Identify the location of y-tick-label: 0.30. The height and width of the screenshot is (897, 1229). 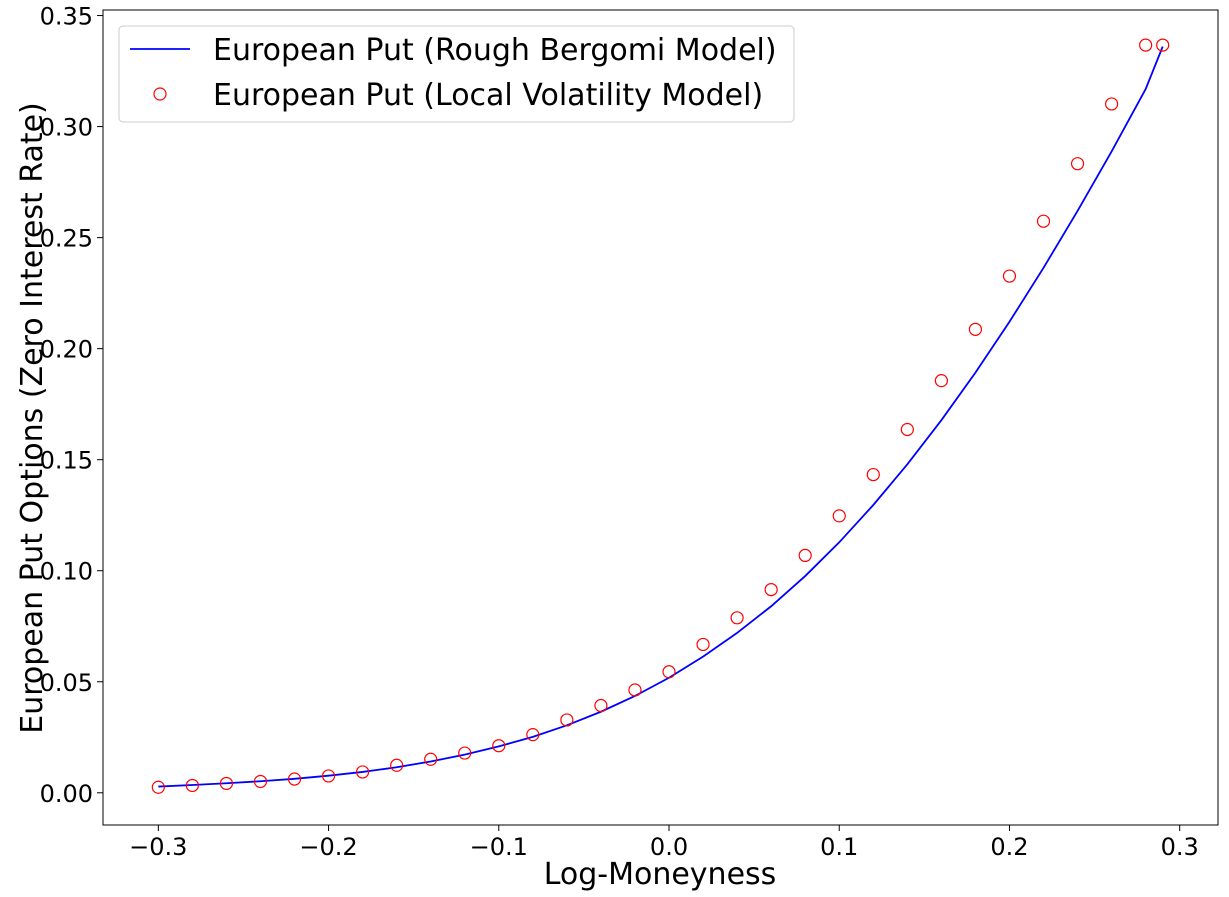
(66, 128).